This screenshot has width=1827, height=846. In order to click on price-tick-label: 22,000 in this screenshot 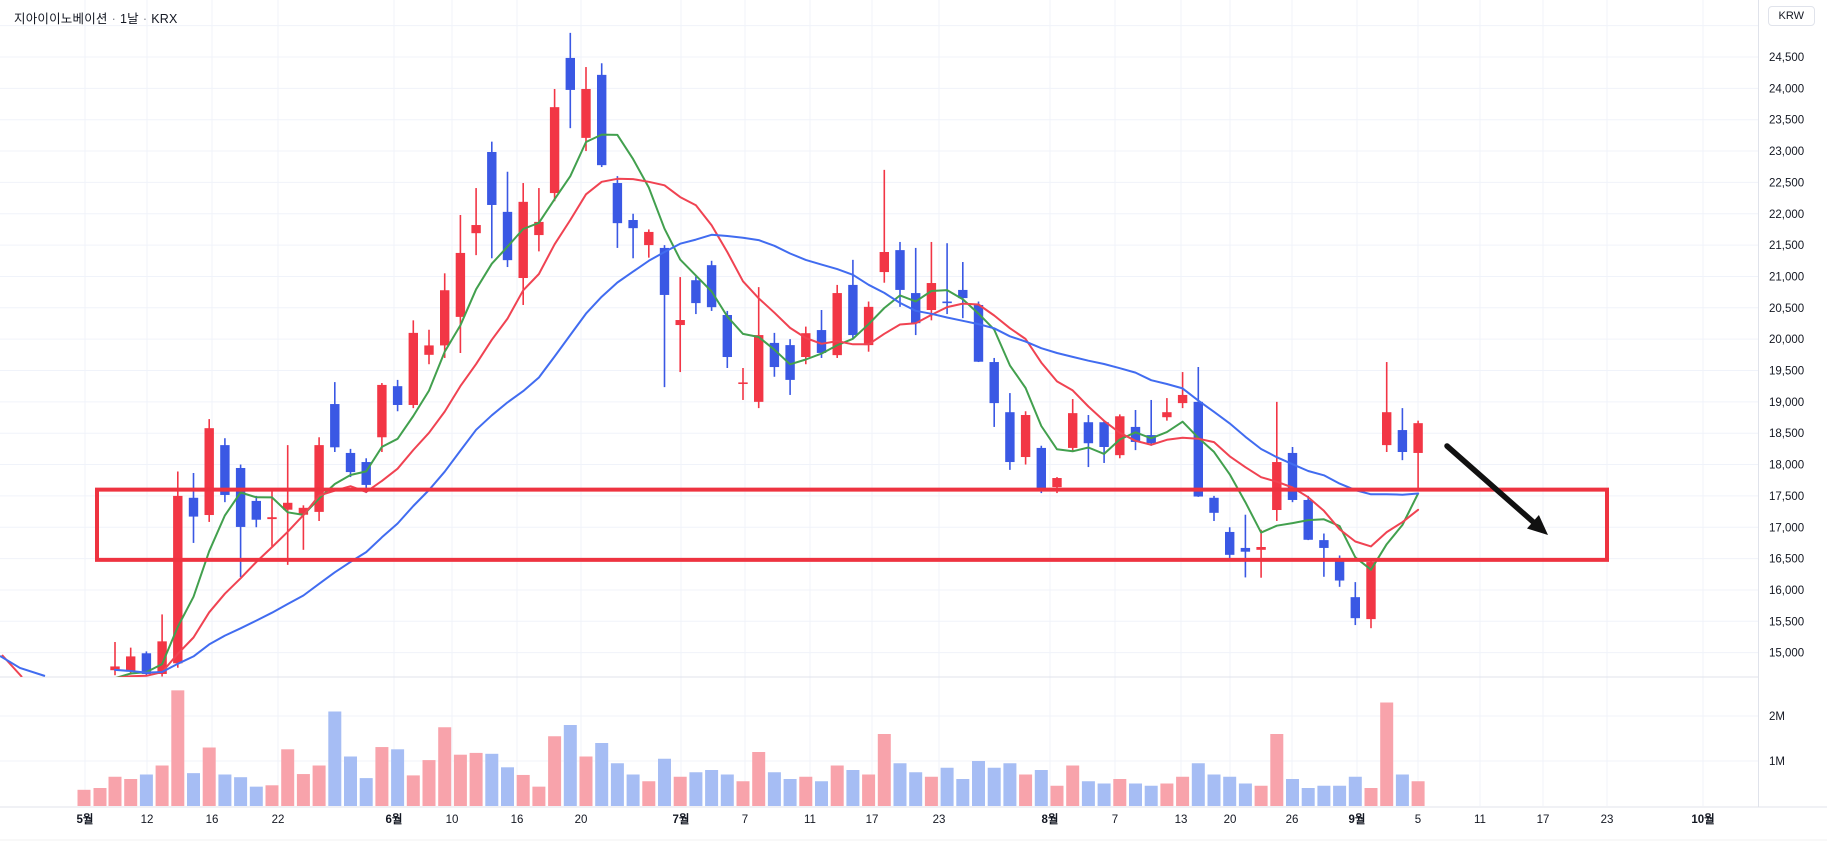, I will do `click(1786, 215)`.